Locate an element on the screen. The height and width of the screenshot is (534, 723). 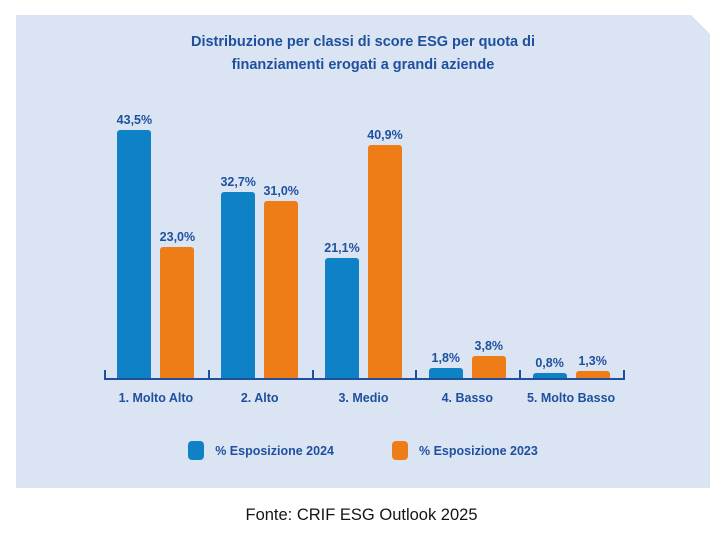
value-label-esposizione-2023-3-medio: 40,9% is located at coordinates (385, 134).